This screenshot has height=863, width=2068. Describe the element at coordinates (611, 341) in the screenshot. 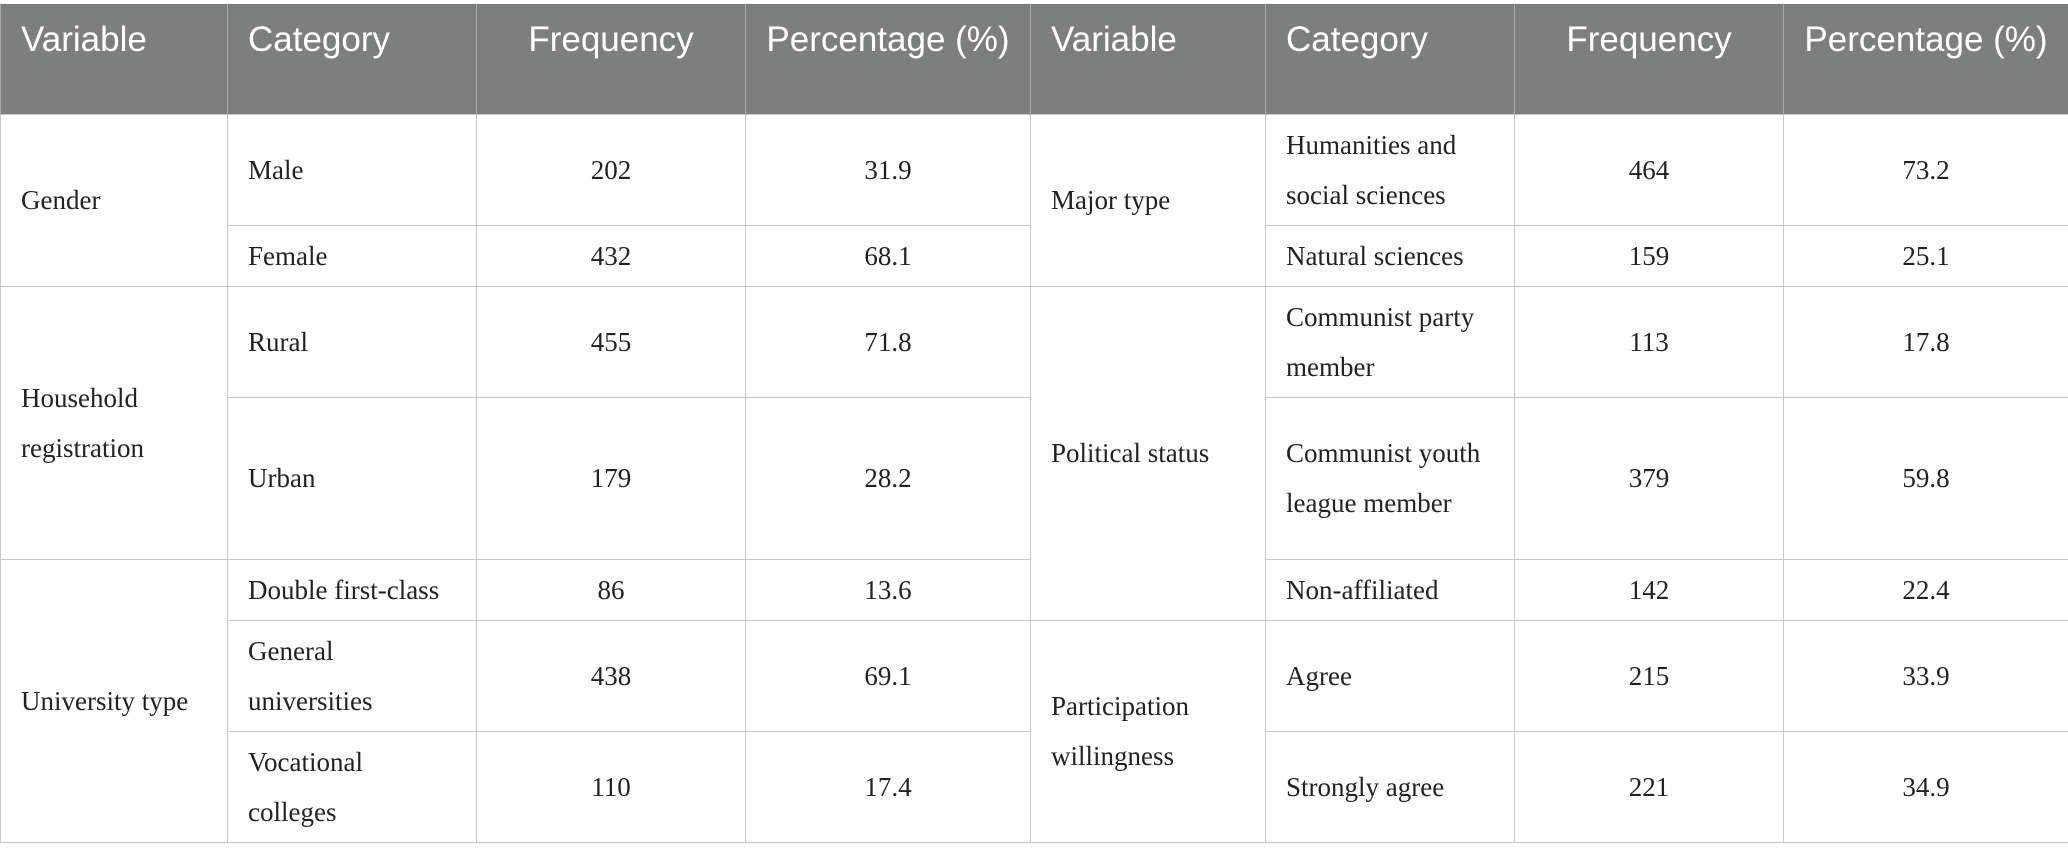

I see `frequency-cell: 455` at that location.